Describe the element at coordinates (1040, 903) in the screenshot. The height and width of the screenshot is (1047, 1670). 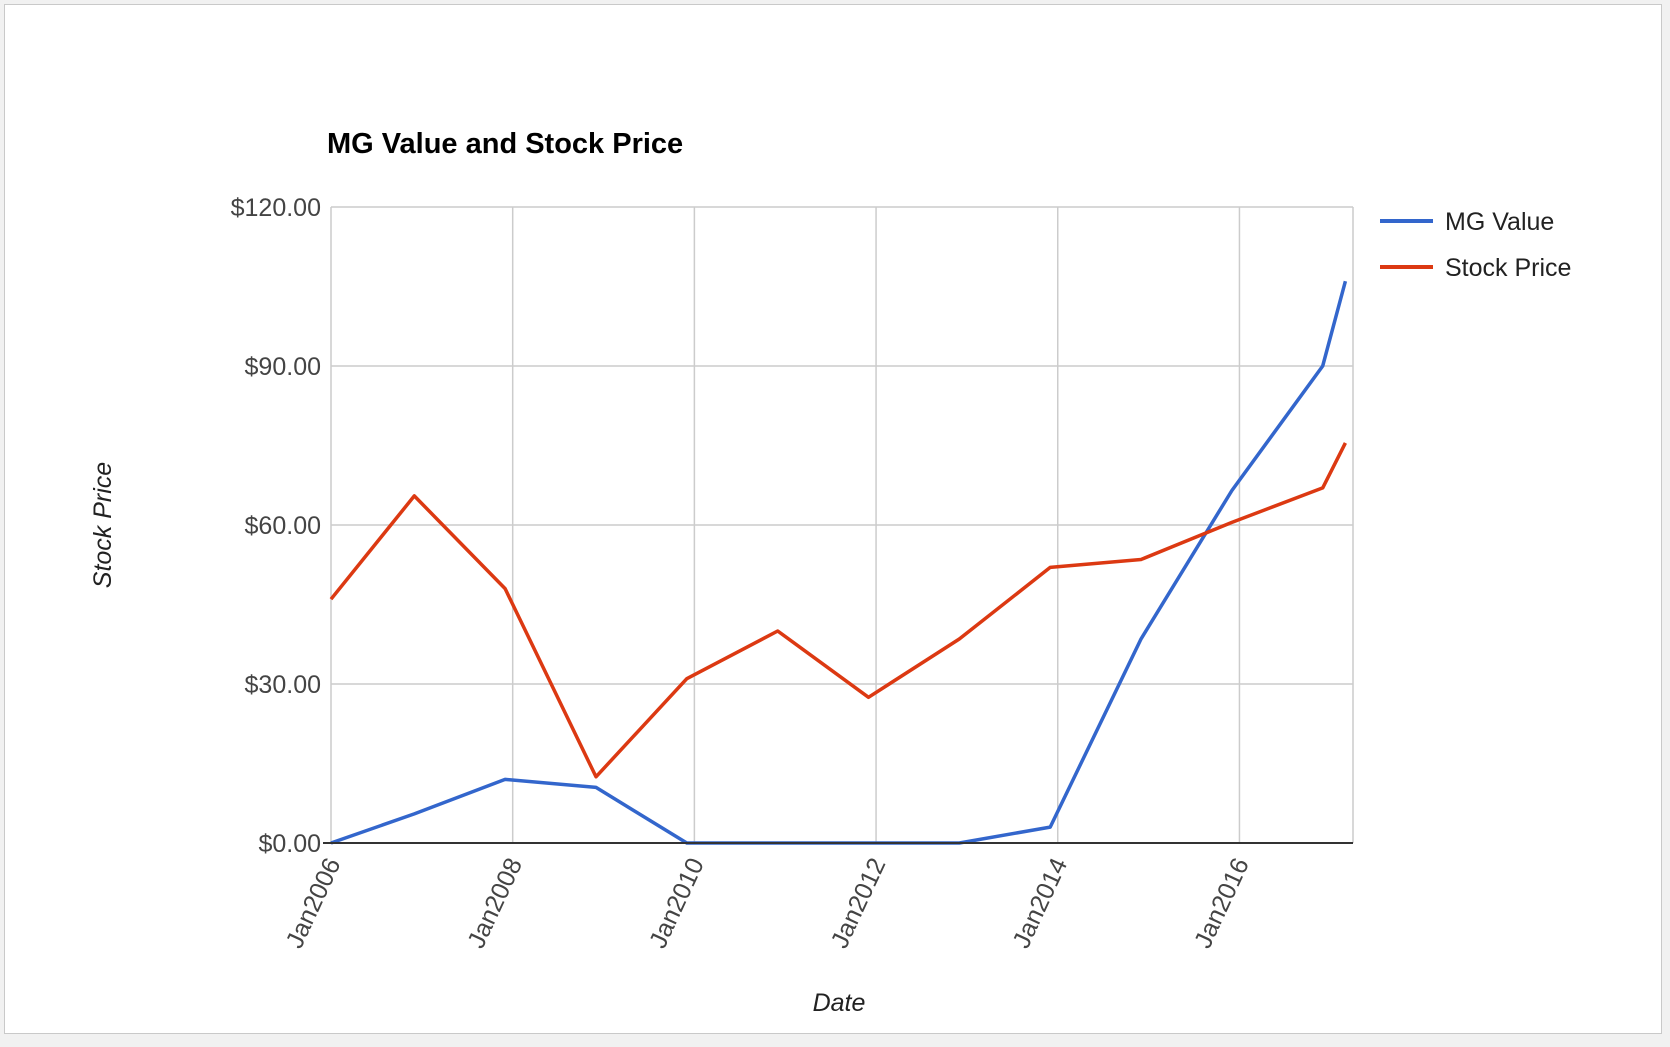
I see `x-tick-label: Jan2014` at that location.